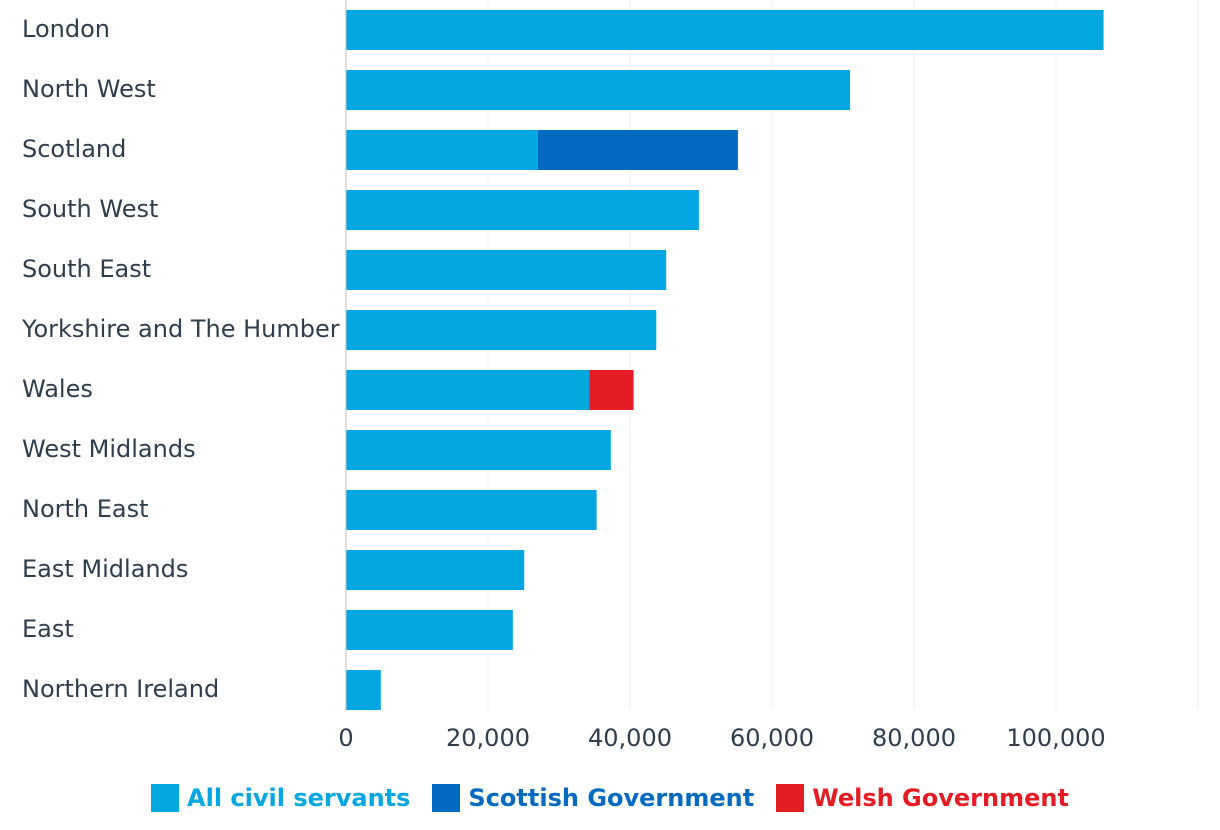 Image resolution: width=1220 pixels, height=830 pixels. Describe the element at coordinates (299, 798) in the screenshot. I see `legend-label-all-civil-servants: All civil servants` at that location.